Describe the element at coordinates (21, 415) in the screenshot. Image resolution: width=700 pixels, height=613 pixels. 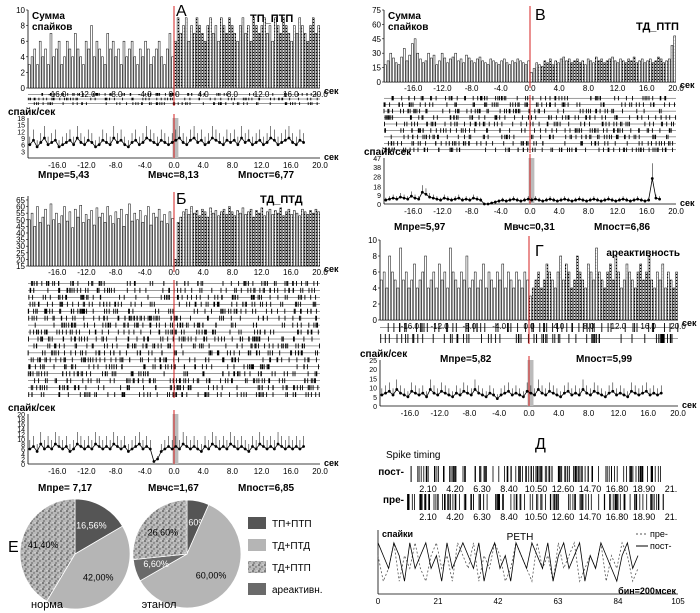
I see `rate-y-tick-label: 20` at that location.